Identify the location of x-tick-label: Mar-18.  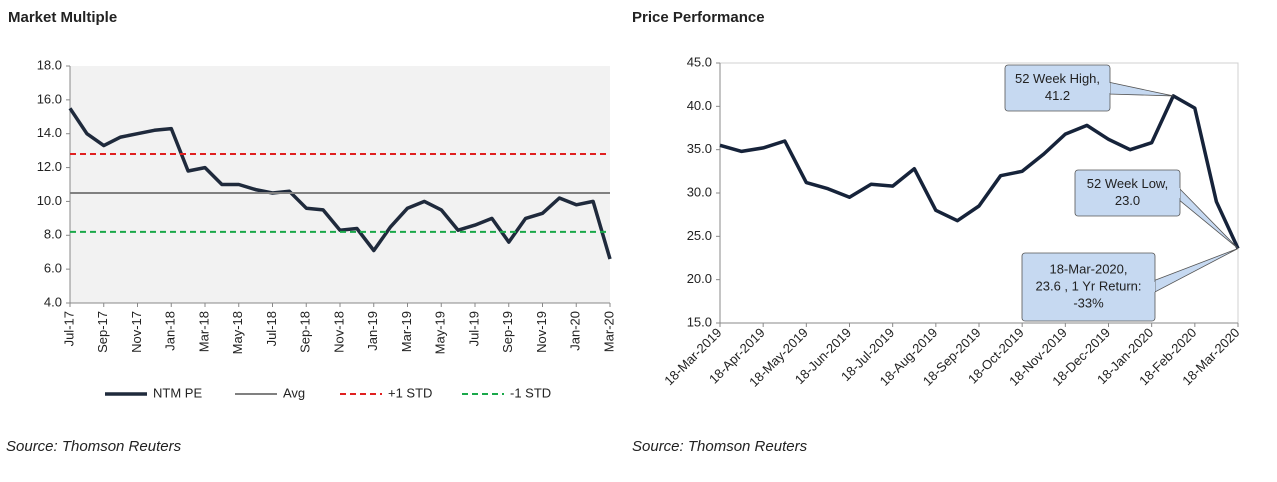
(203, 331).